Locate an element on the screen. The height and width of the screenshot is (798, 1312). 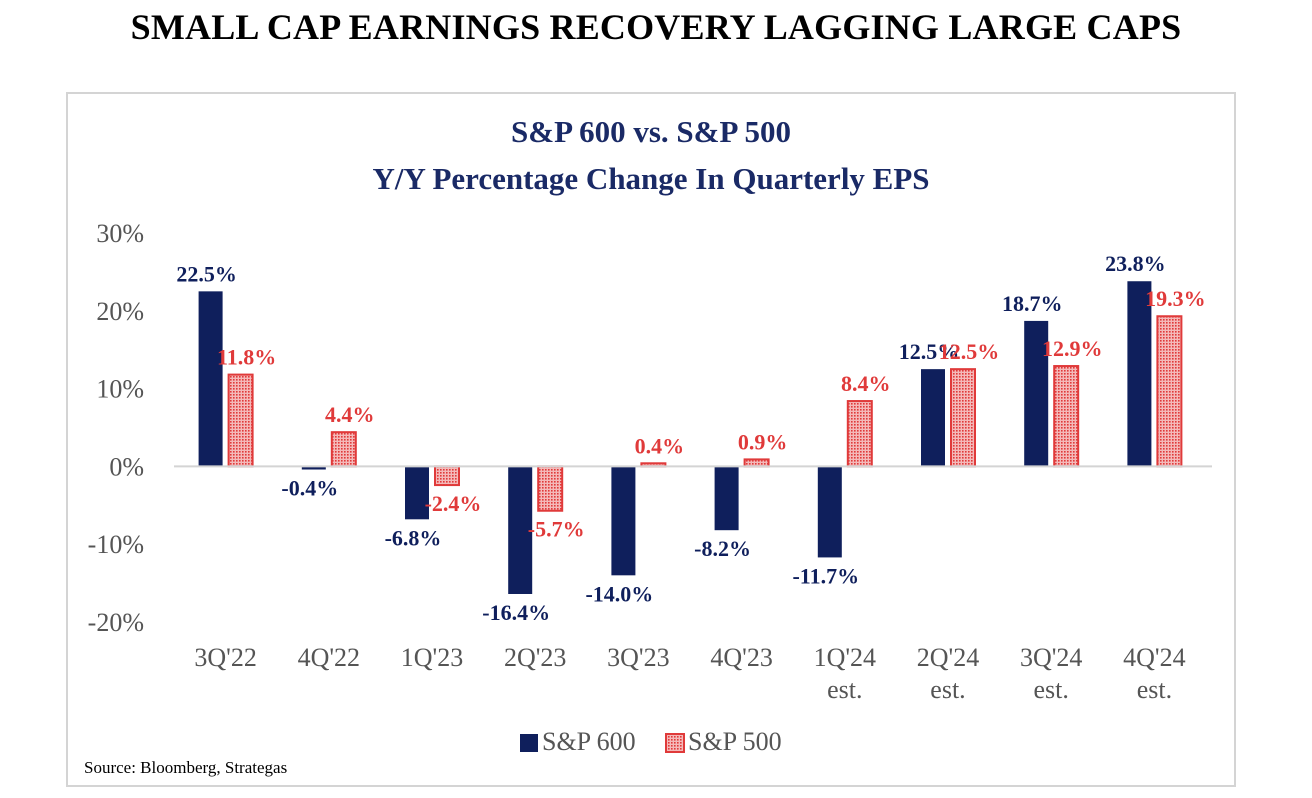
y-tick-label: 0% is located at coordinates (126, 466).